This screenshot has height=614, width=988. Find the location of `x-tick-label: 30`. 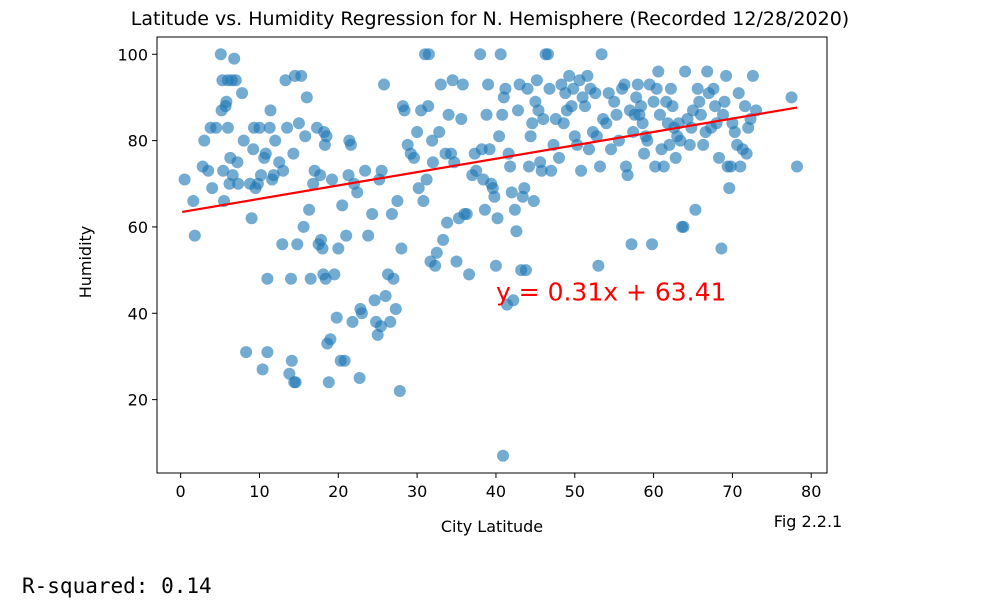

x-tick-label: 30 is located at coordinates (417, 491).